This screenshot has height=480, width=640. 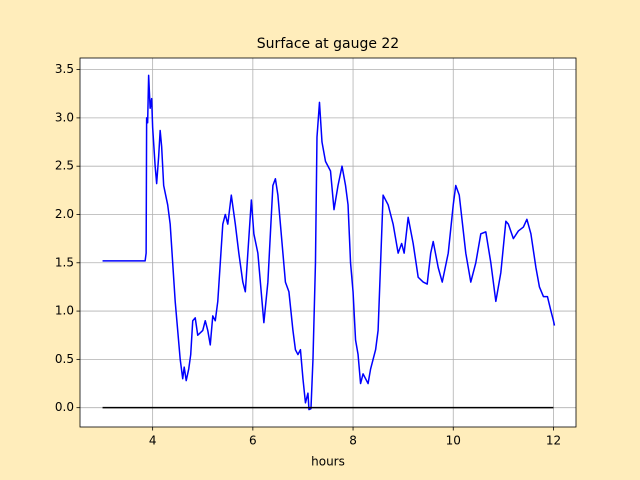 I want to click on y-tick-label: 0.0, so click(x=64, y=407).